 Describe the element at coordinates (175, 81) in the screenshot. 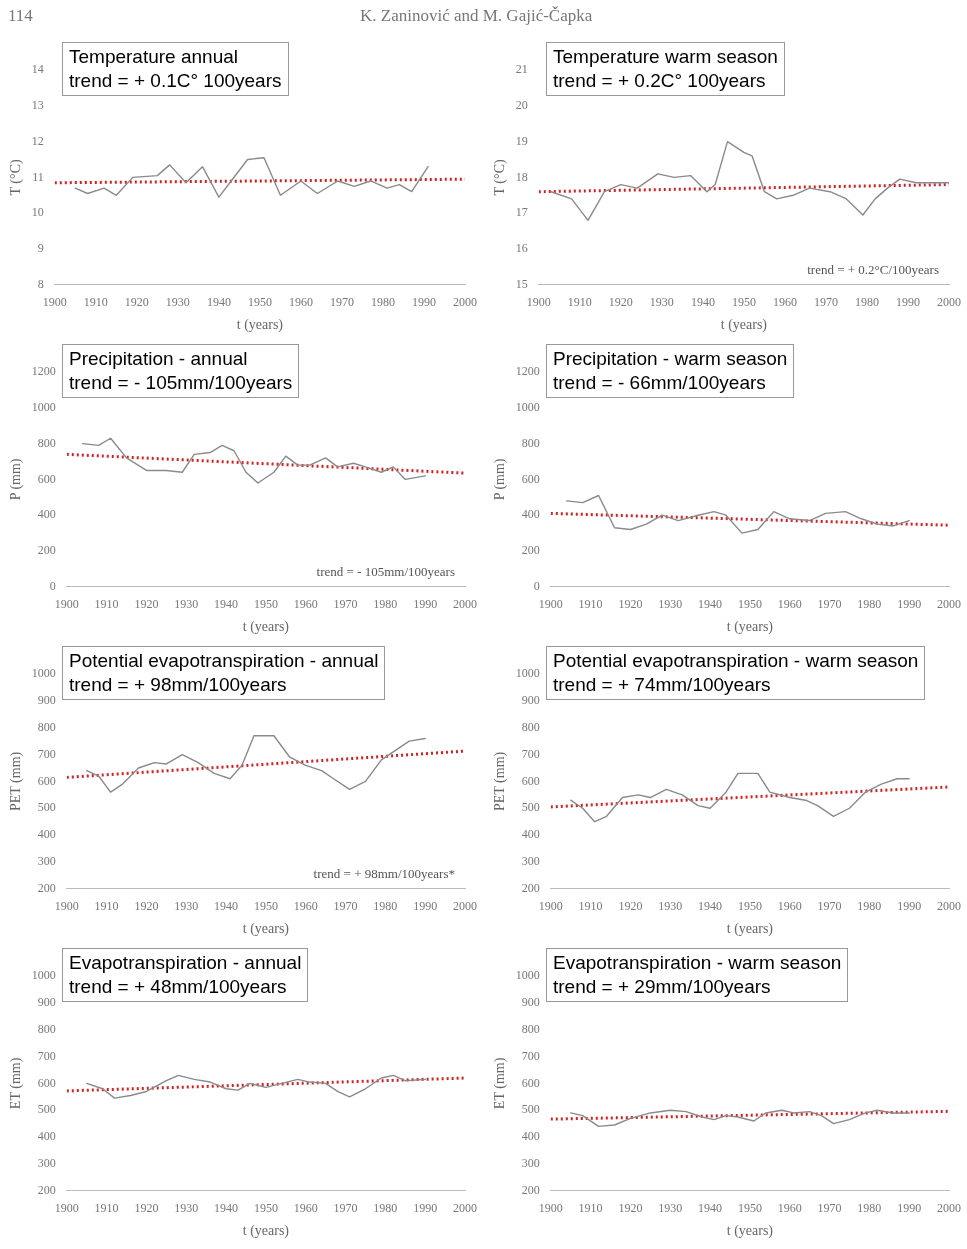

I see `chart-subtitle: trend = + 0.1C° 100years` at that location.